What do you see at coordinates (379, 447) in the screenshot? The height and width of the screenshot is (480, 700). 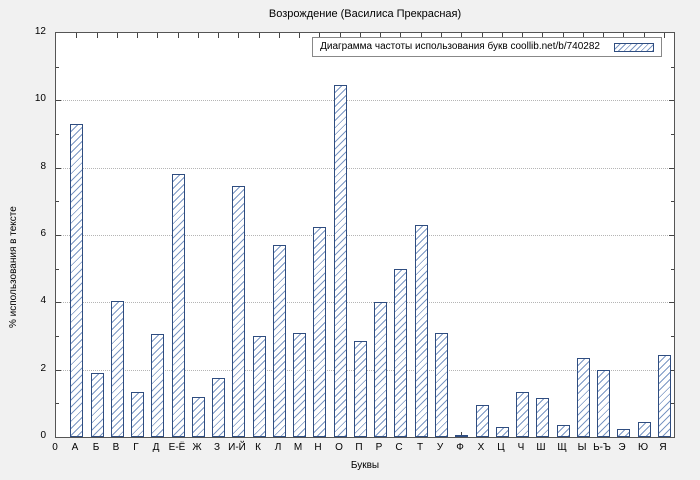 I see `x-tick-label: Р` at bounding box center [379, 447].